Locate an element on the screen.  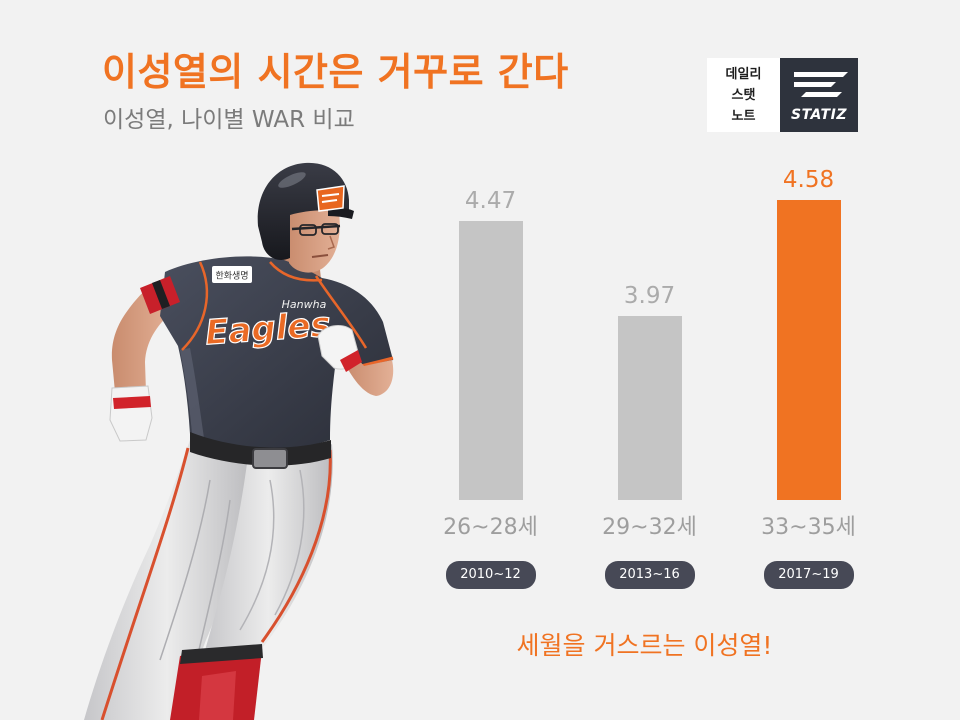
batting-glove-left is located at coordinates (131, 413).